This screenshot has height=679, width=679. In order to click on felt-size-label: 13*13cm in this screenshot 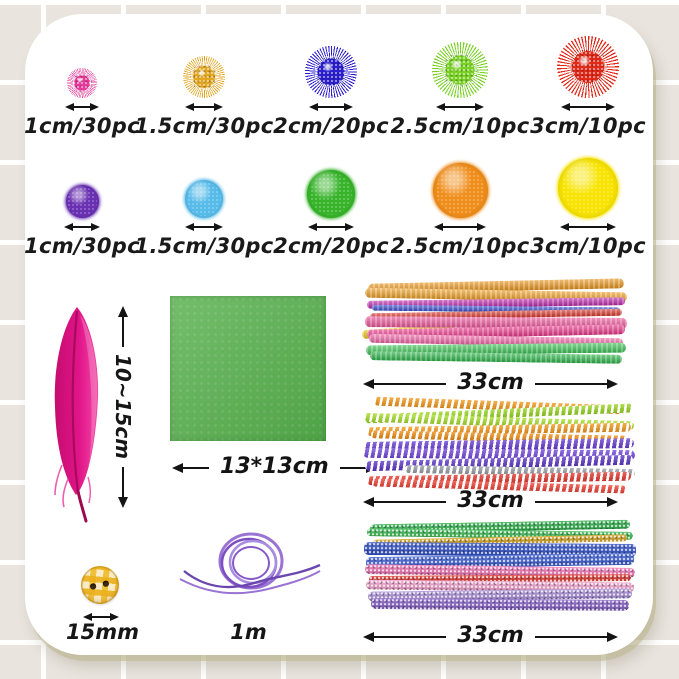, I will do `click(274, 466)`.